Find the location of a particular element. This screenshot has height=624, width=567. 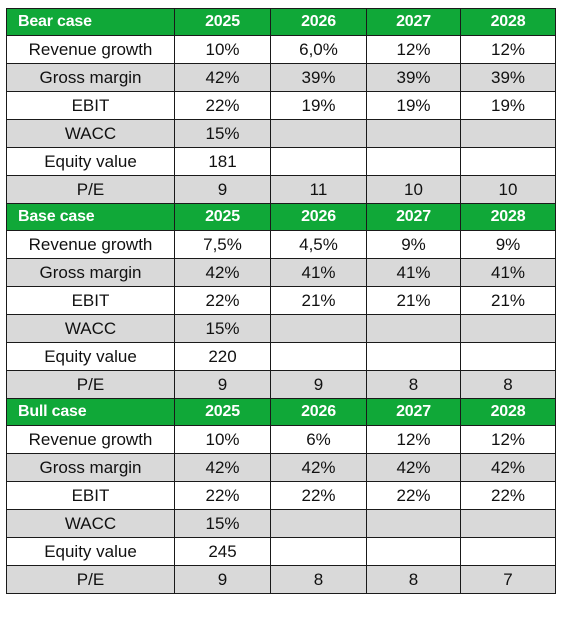

scenario-header-base-case: Base case 2025 2026 2027 2028 is located at coordinates (281, 217).